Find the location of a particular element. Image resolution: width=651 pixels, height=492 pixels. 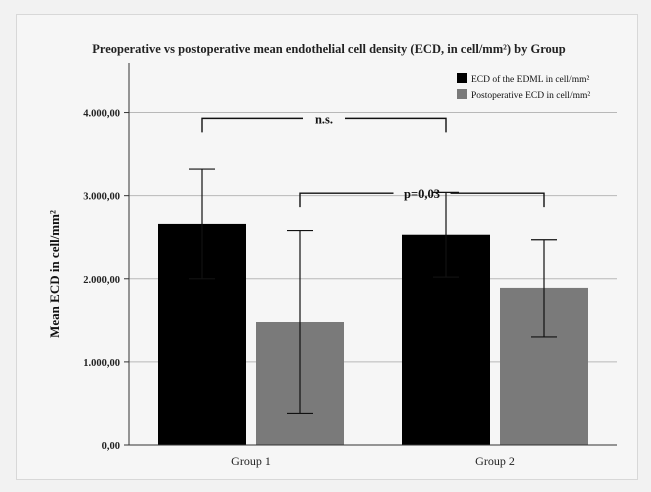

x-tick-label: Group 2 is located at coordinates (495, 461).